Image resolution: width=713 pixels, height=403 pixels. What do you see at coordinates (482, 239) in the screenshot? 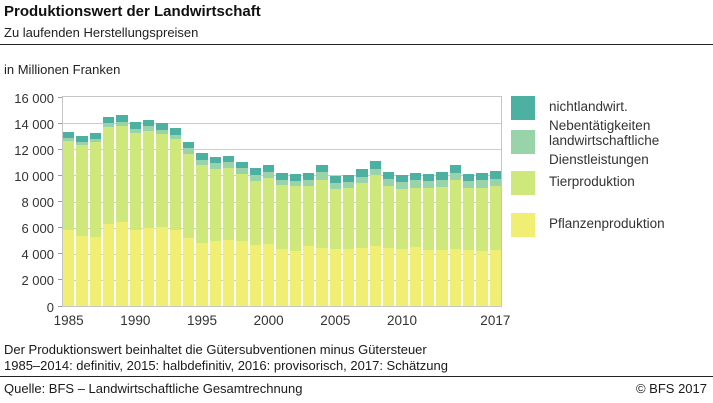
I see `bar-2016` at bounding box center [482, 239].